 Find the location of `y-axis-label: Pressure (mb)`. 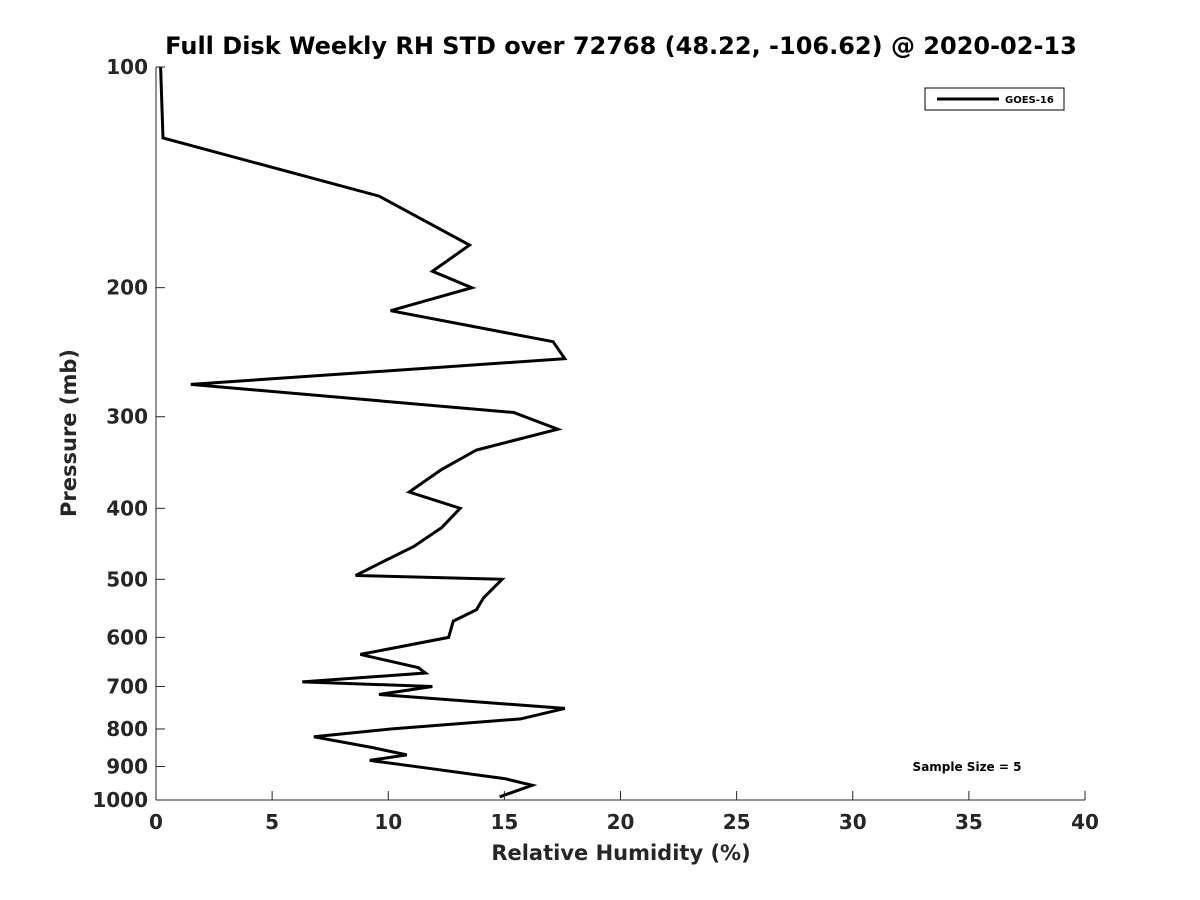

y-axis-label: Pressure (mb) is located at coordinates (69, 433).